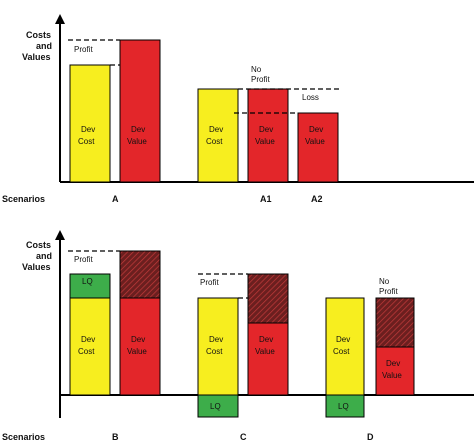  I want to click on bar-b-lq, so click(90, 286).